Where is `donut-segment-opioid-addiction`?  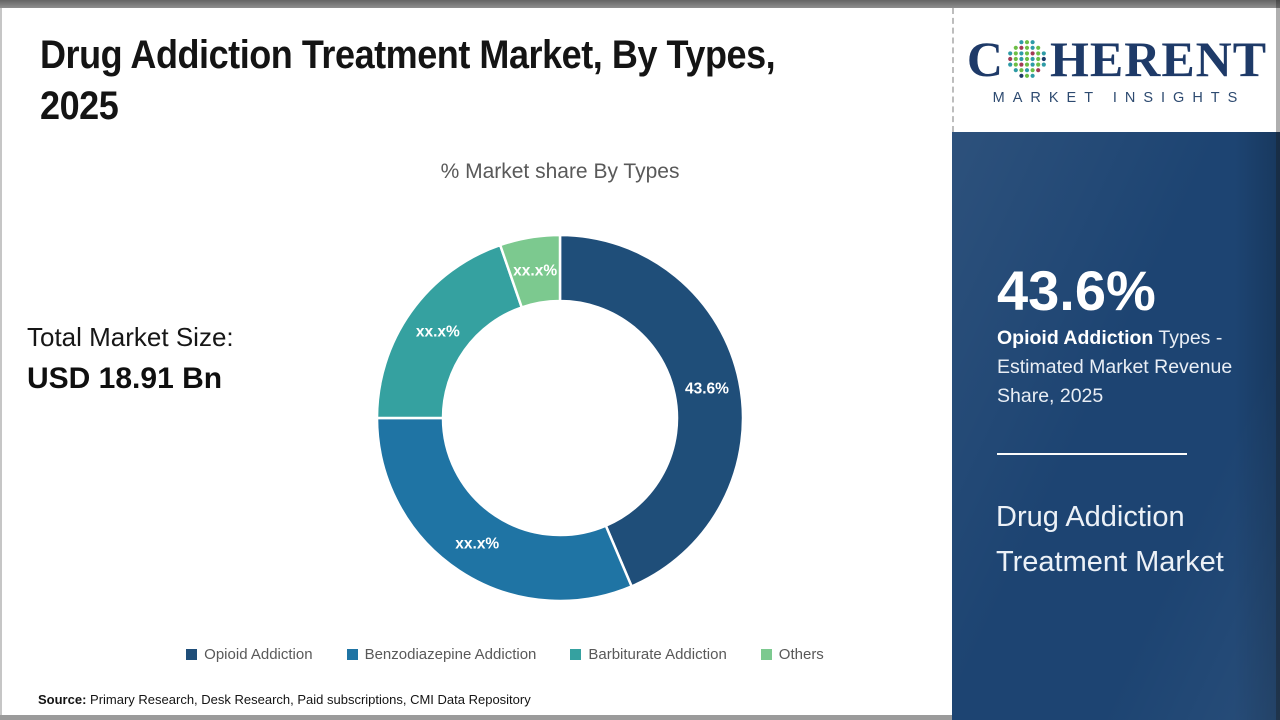 donut-segment-opioid-addiction is located at coordinates (651, 411).